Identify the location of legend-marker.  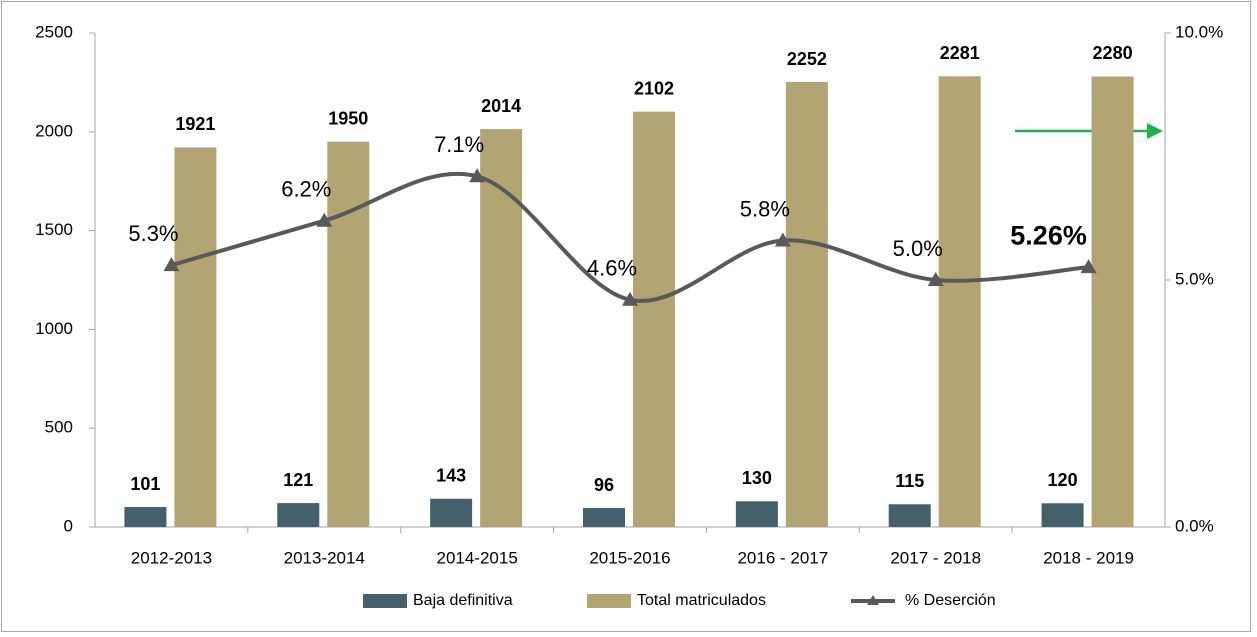
(873, 600).